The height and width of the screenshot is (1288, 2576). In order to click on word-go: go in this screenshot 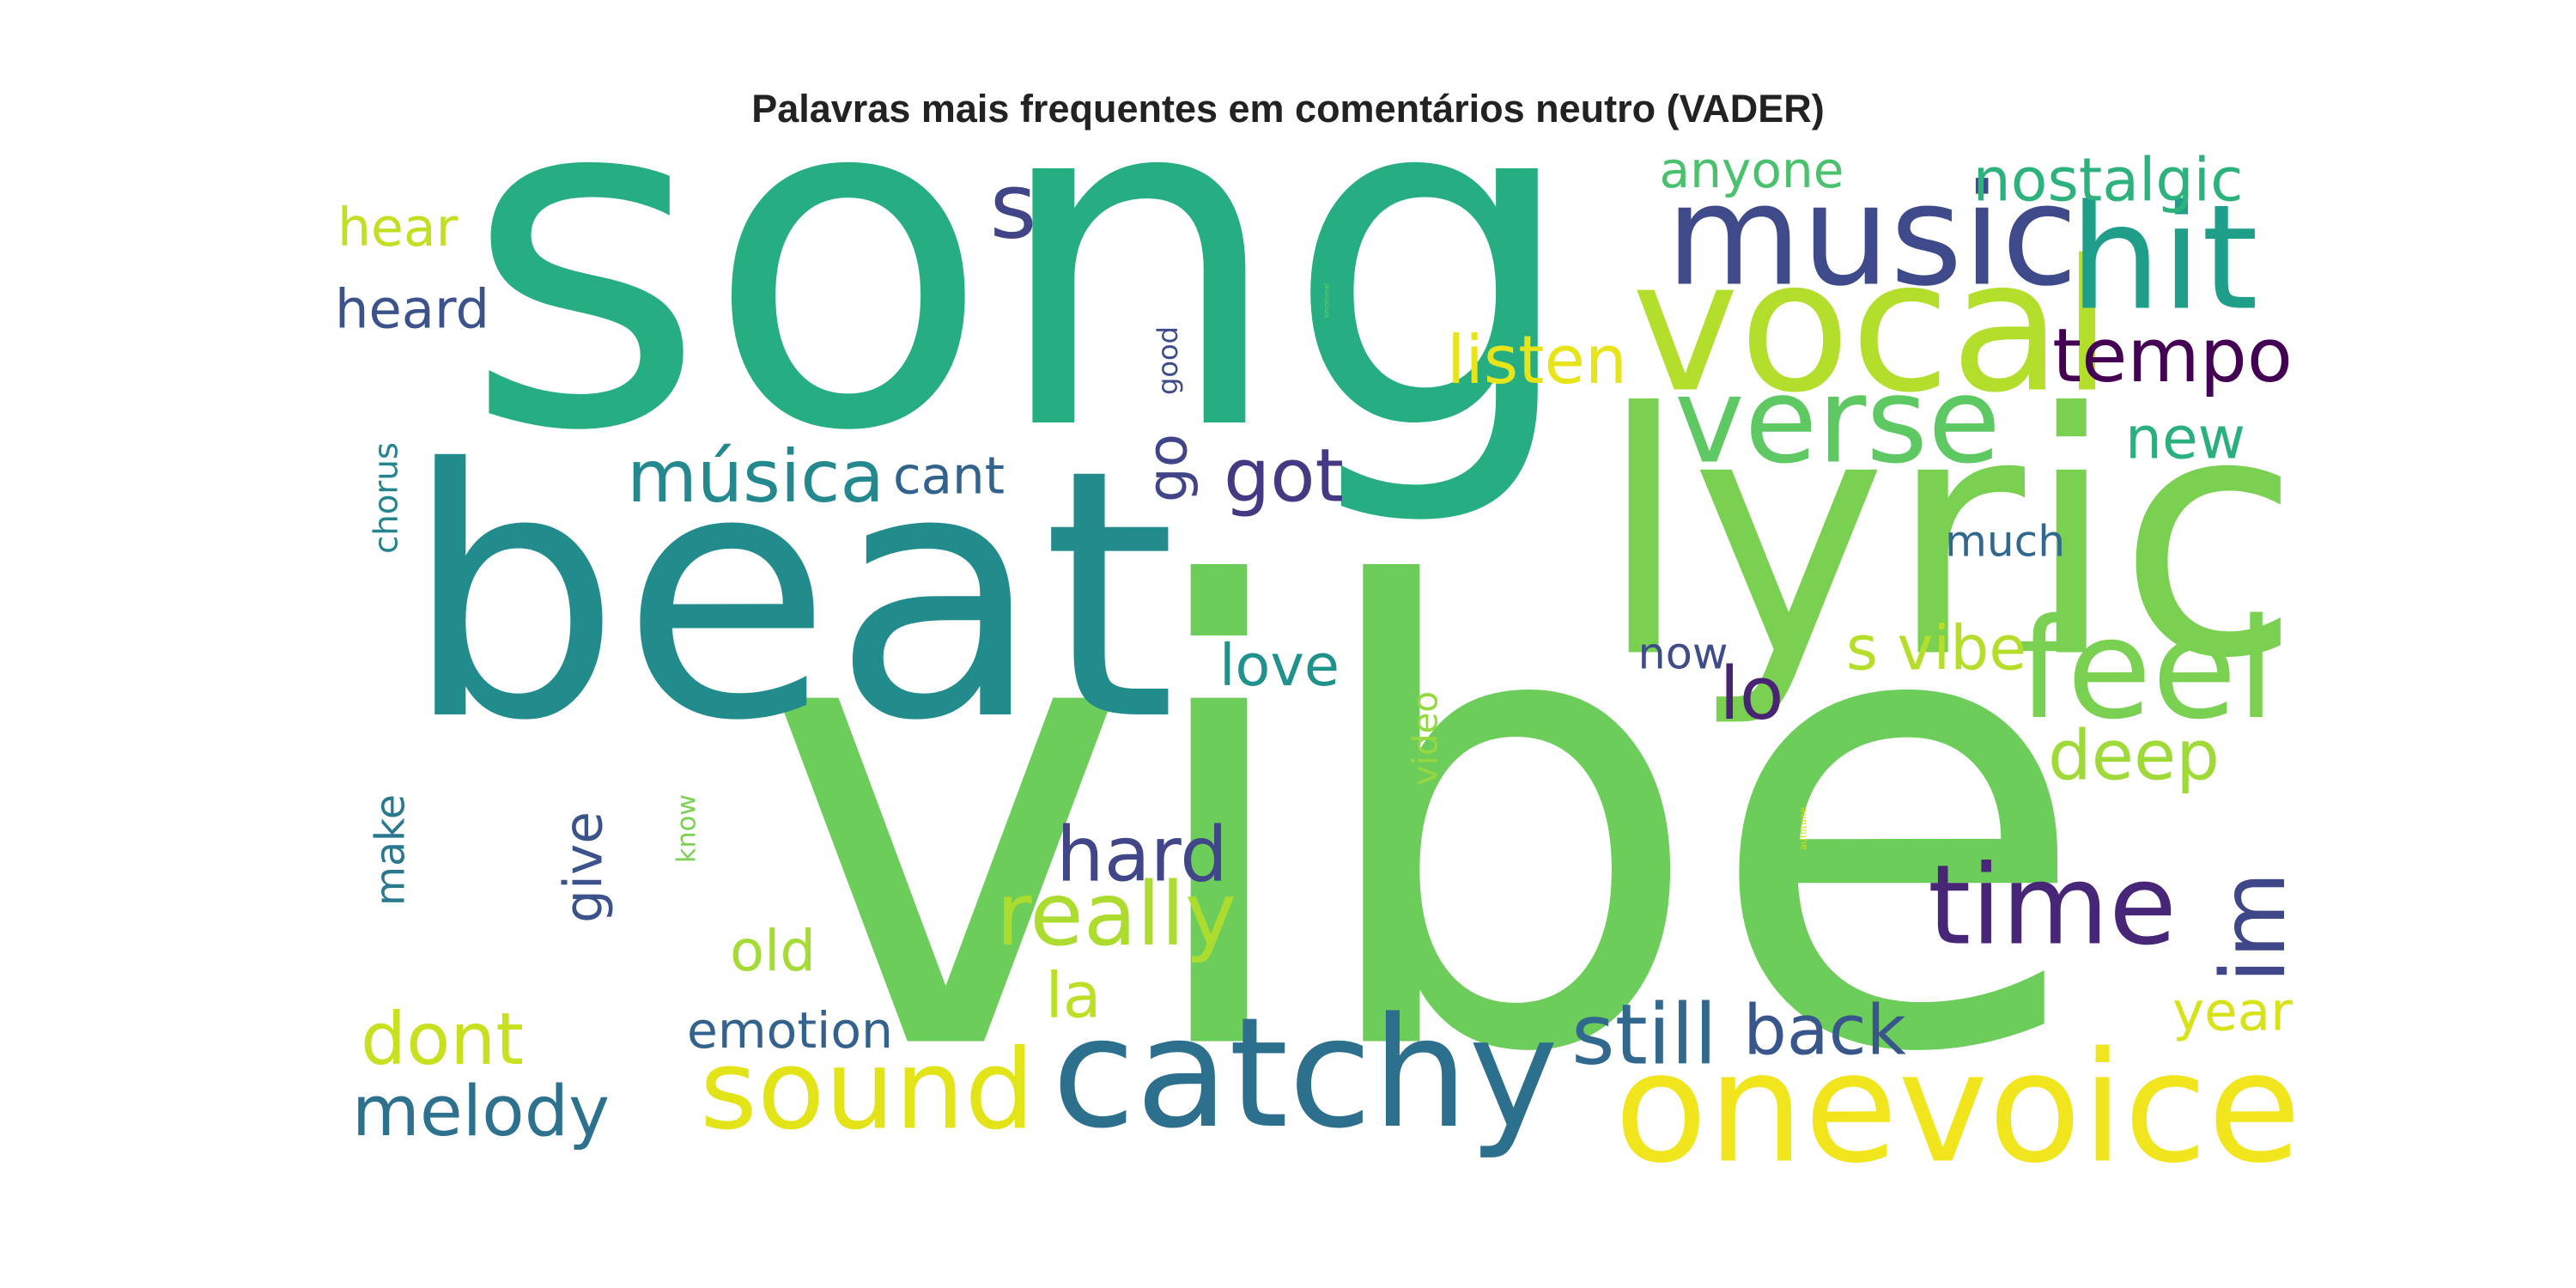, I will do `click(1168, 468)`.